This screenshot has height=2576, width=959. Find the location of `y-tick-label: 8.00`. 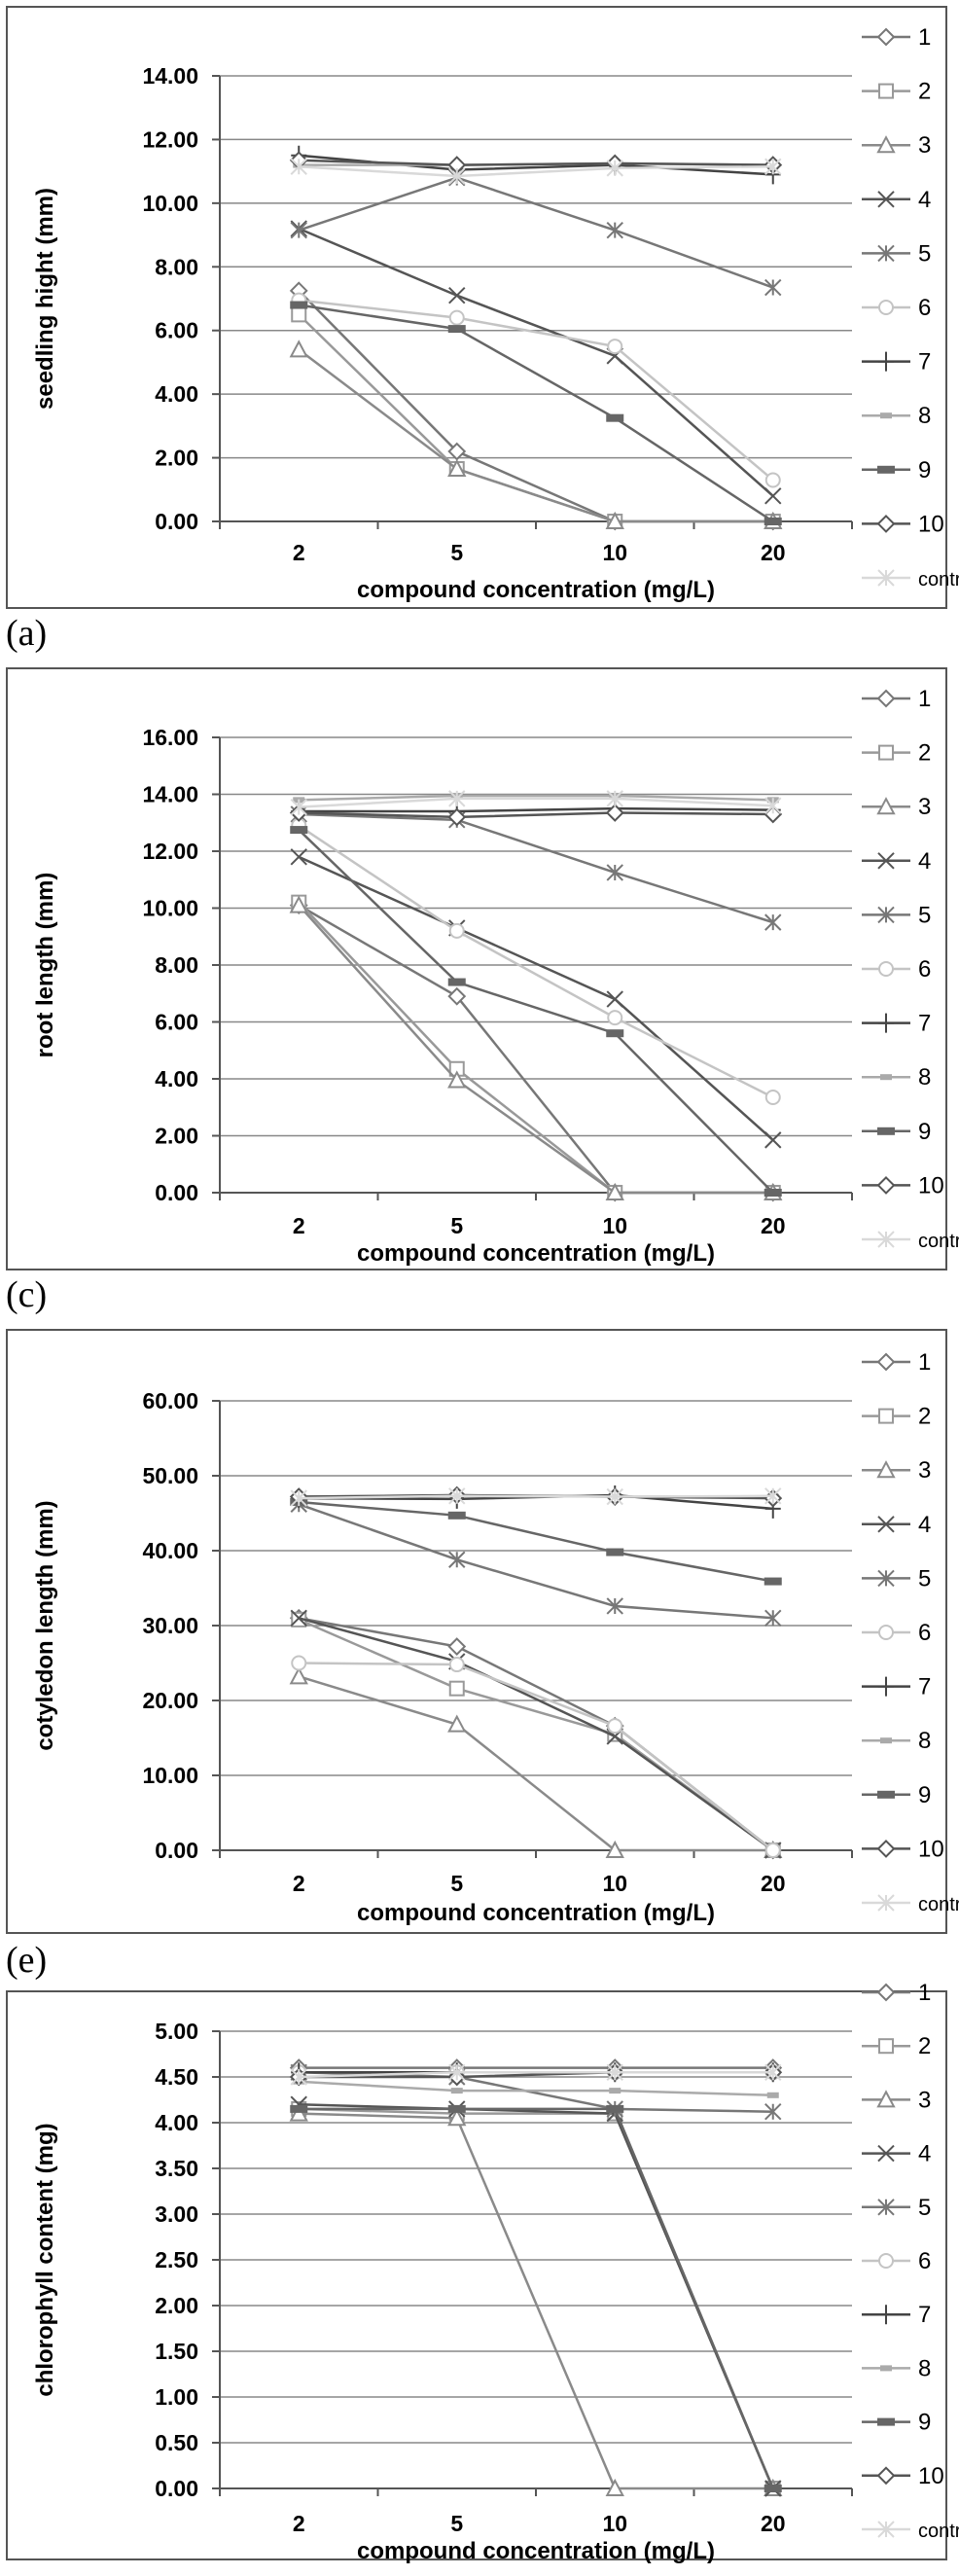

y-tick-label: 8.00 is located at coordinates (176, 266).